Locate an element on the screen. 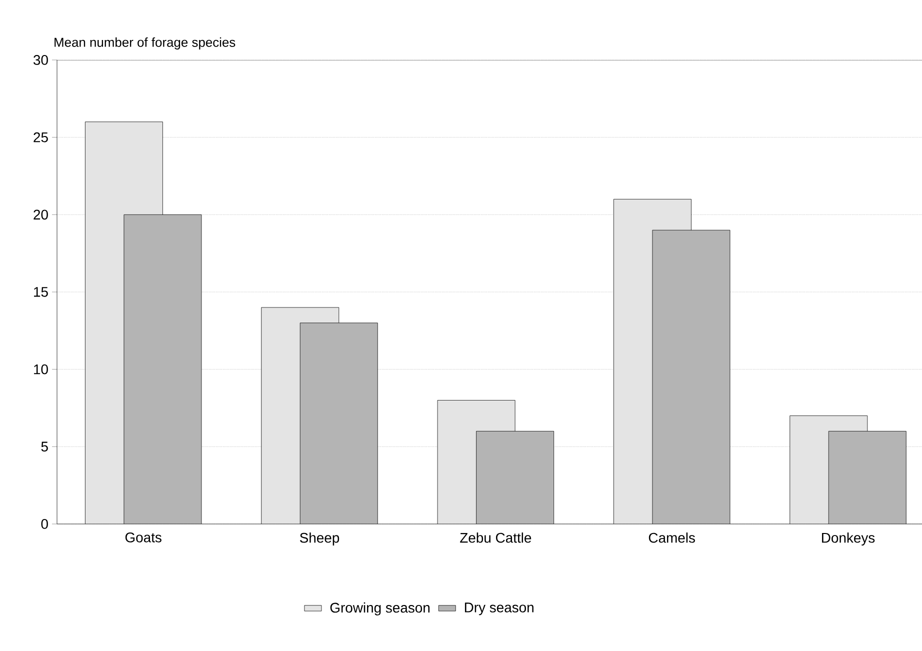 The width and height of the screenshot is (922, 651). legend-label: Dry season is located at coordinates (499, 609).